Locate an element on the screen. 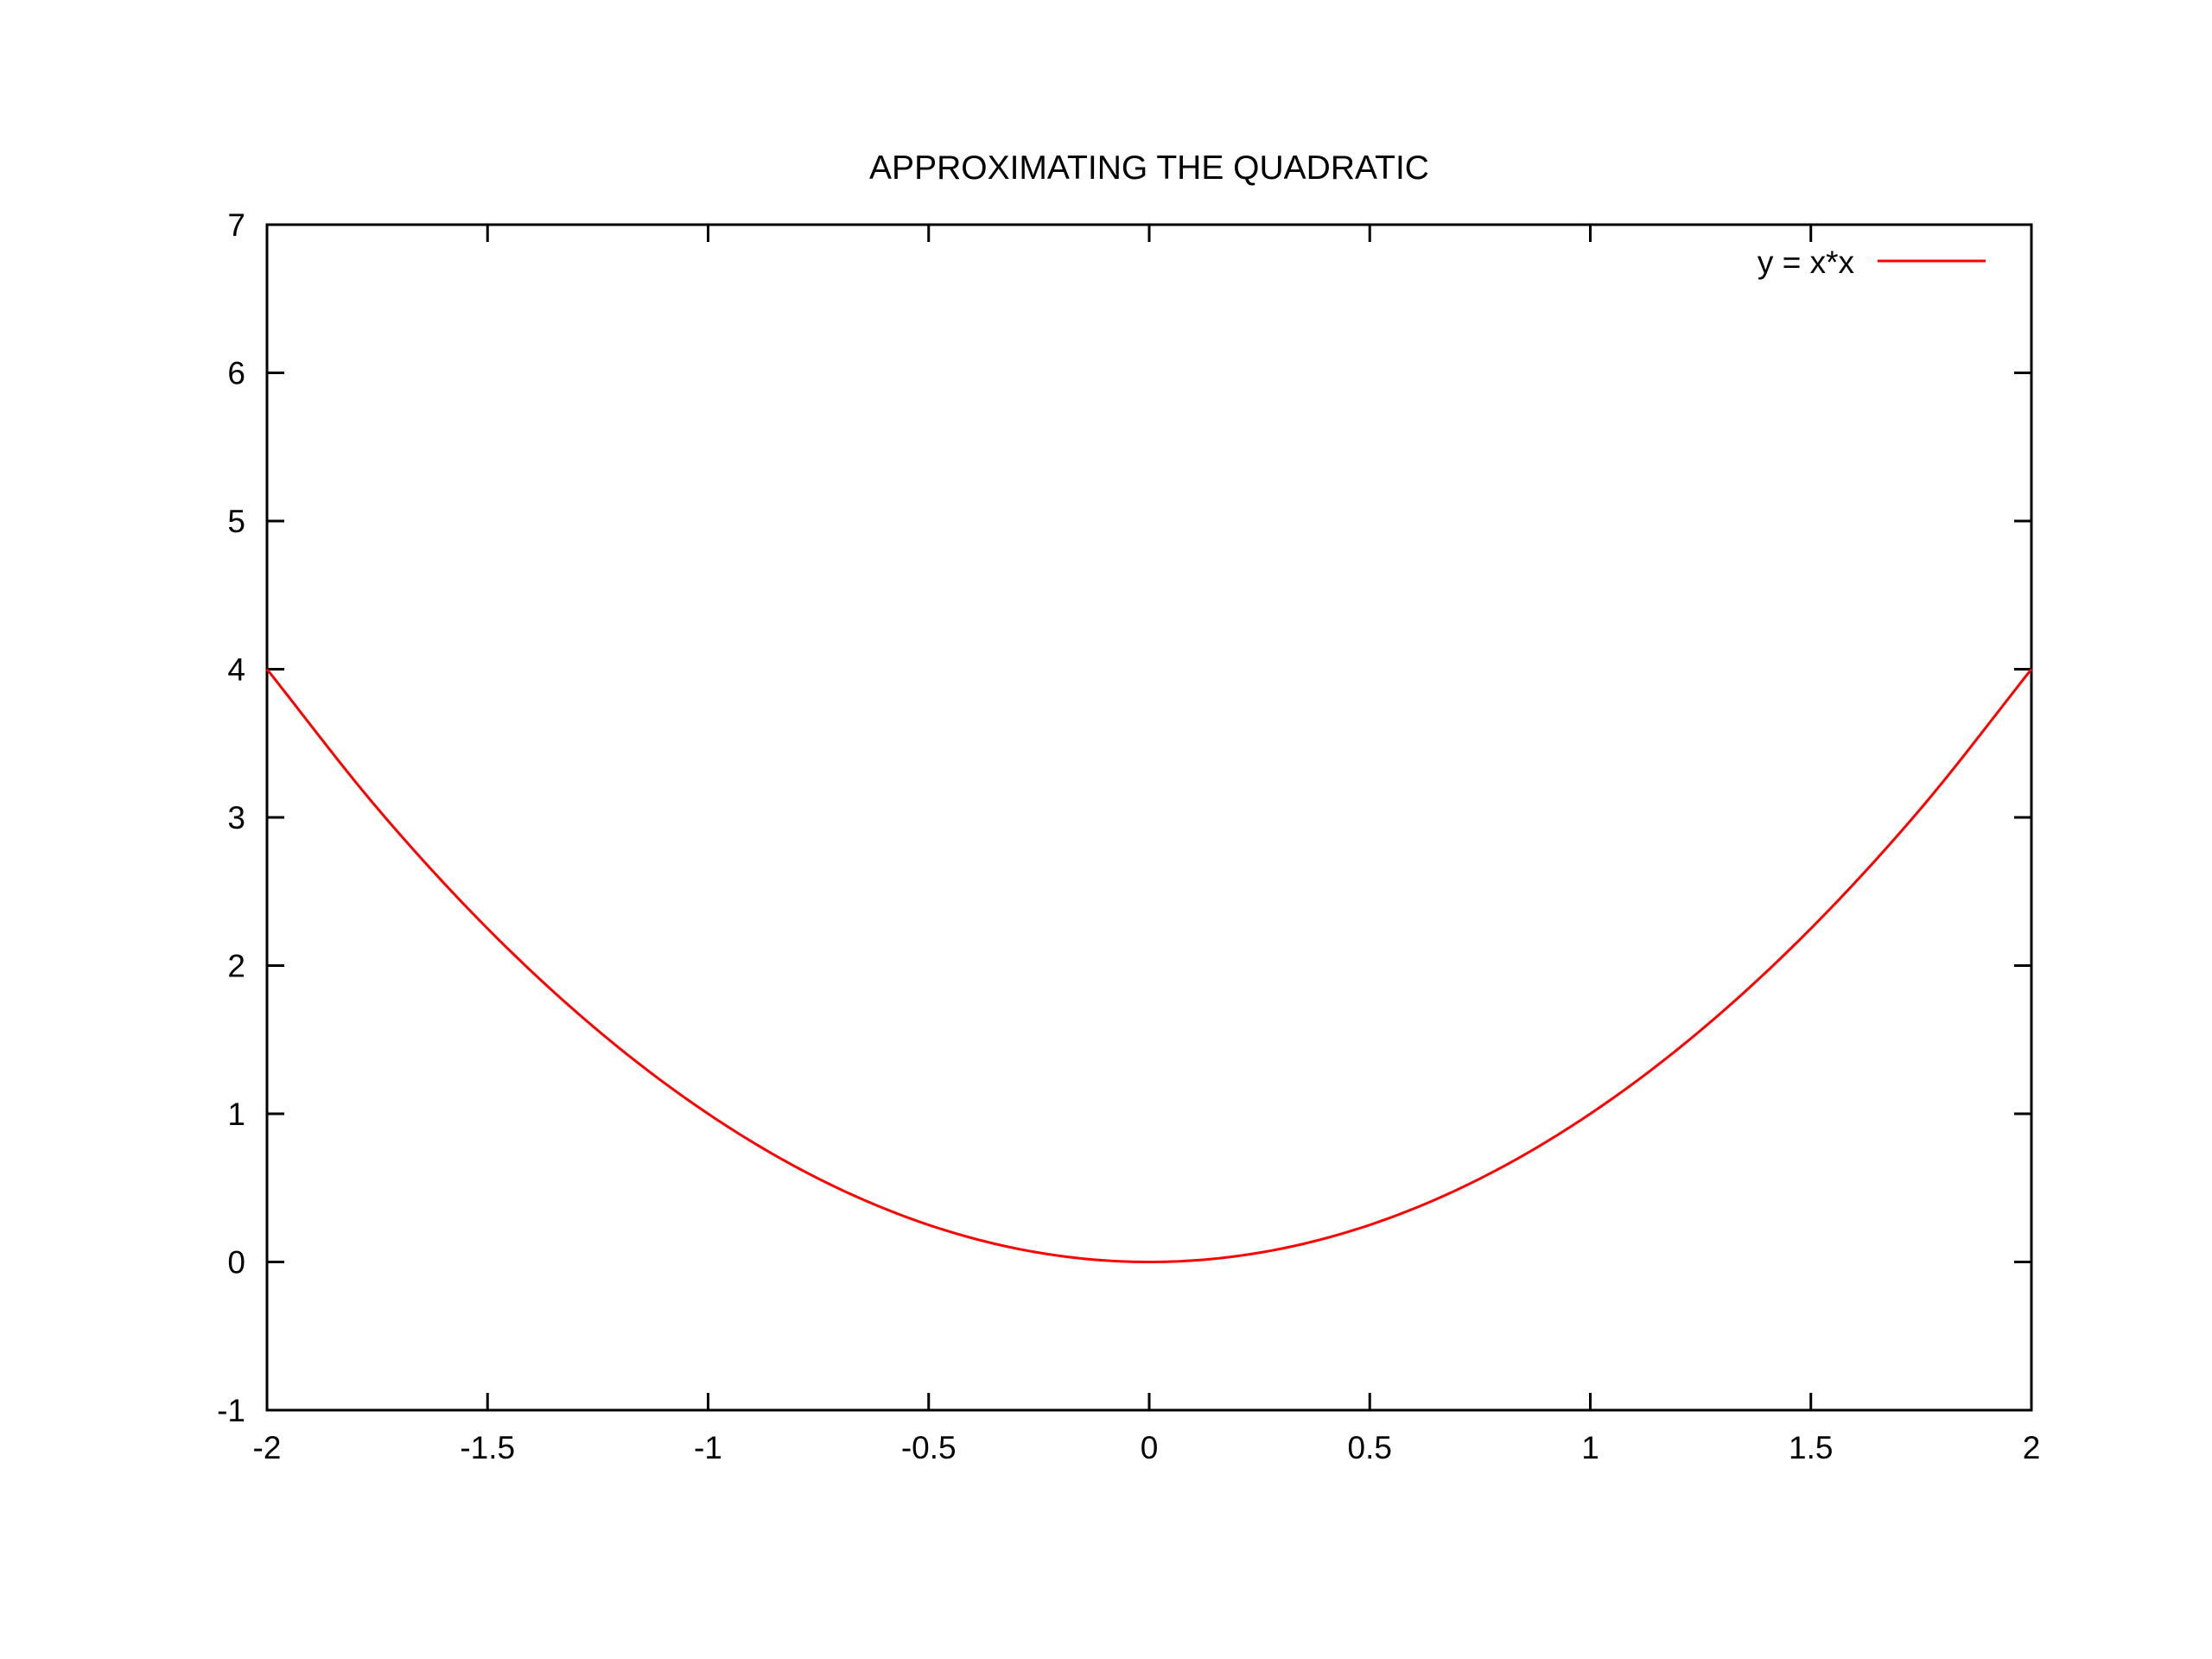 The image size is (2212, 1659). x-tick-label: 2 is located at coordinates (2032, 1447).